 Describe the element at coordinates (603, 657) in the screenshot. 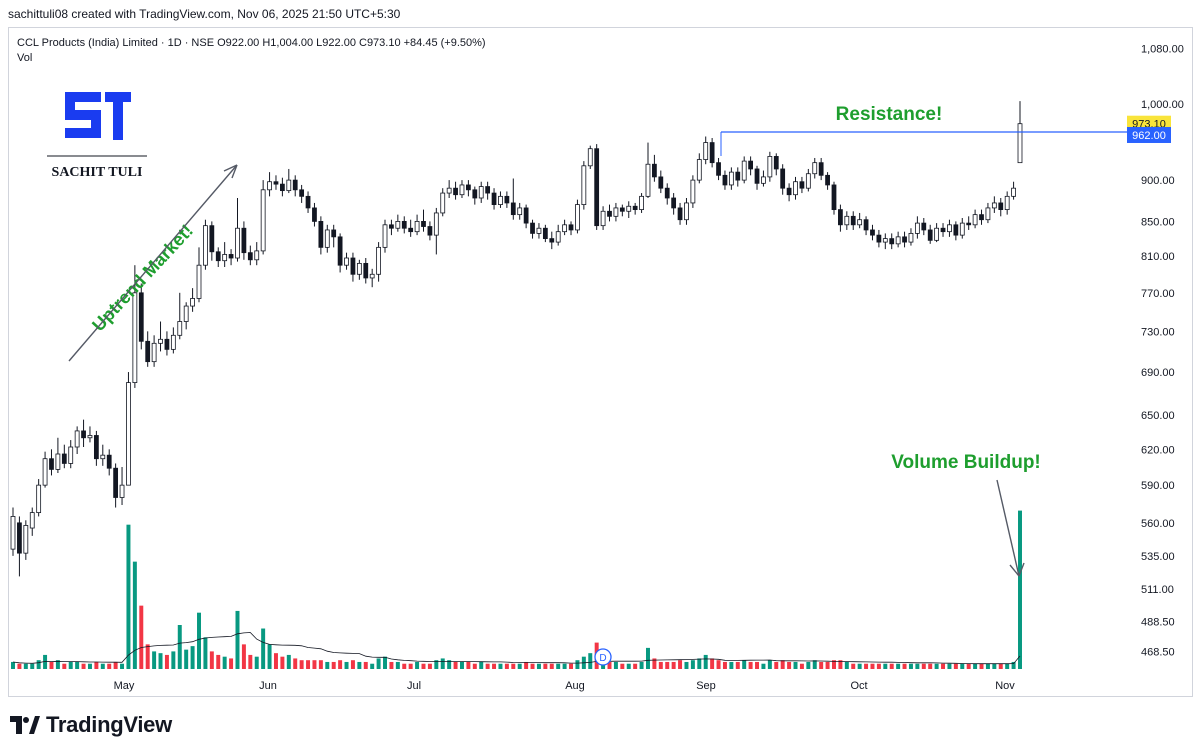

I see `dividend-marker-icon` at that location.